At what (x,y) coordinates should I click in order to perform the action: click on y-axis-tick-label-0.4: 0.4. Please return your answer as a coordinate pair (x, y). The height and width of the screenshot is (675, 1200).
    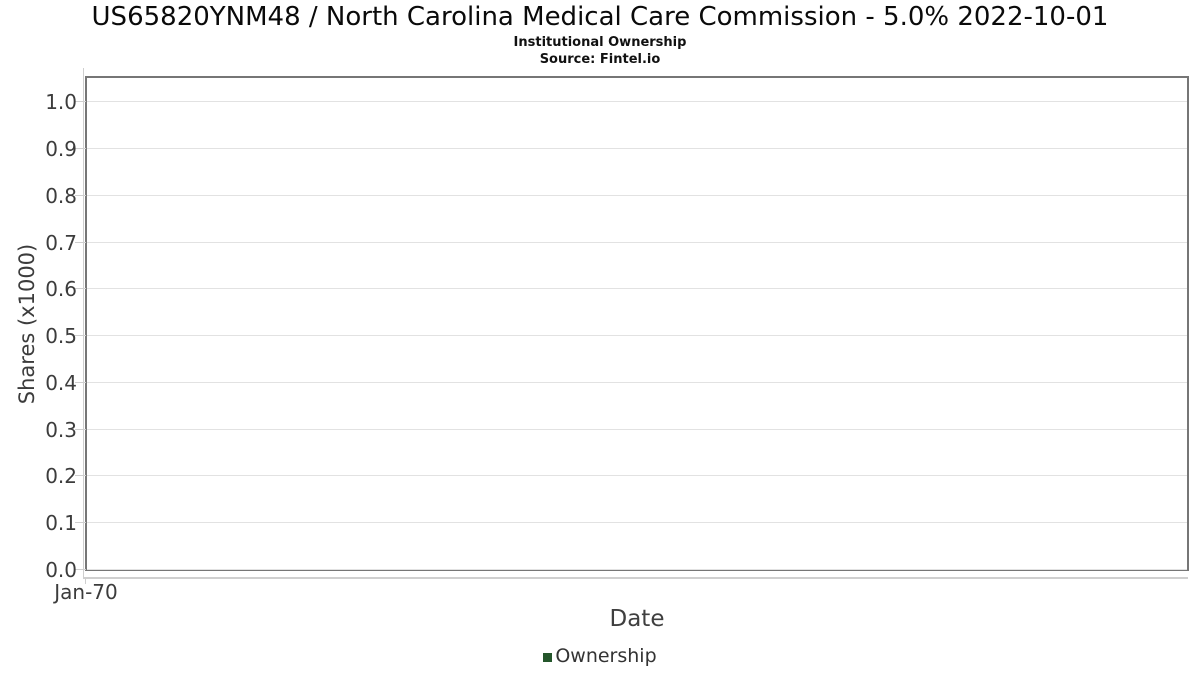
    Looking at the image, I should click on (61, 383).